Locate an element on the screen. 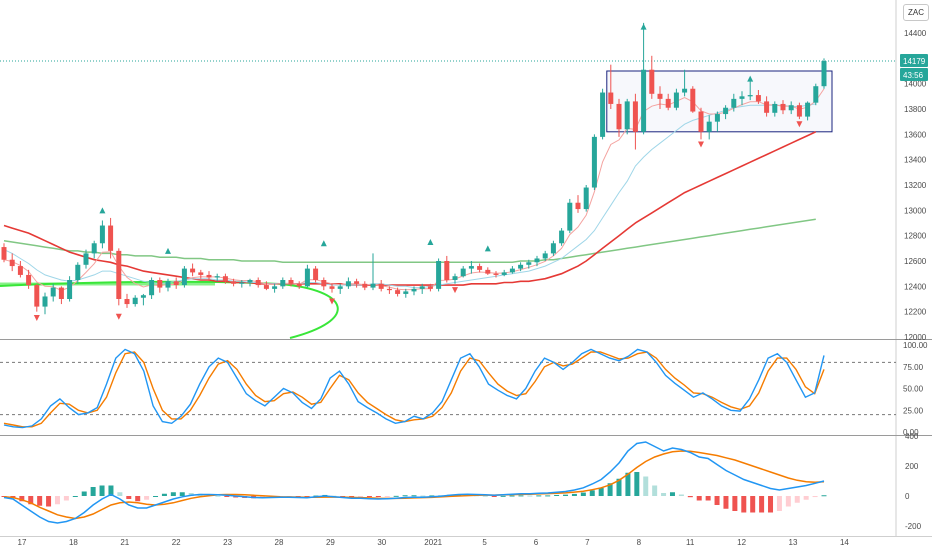  stoch-k-line is located at coordinates (414, 388).